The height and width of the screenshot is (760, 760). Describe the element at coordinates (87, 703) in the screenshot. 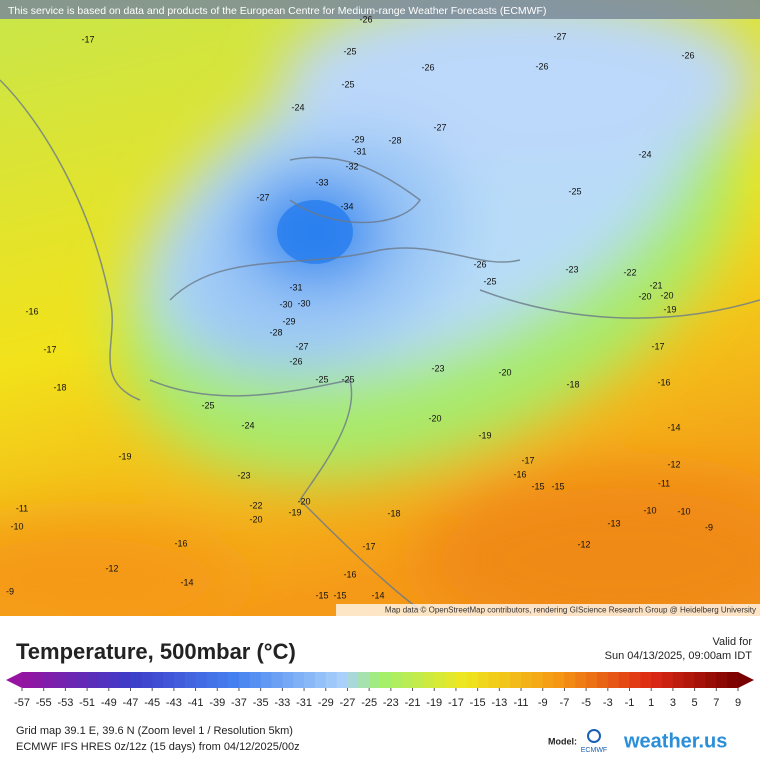

I see `scale-tick-label: -51` at that location.